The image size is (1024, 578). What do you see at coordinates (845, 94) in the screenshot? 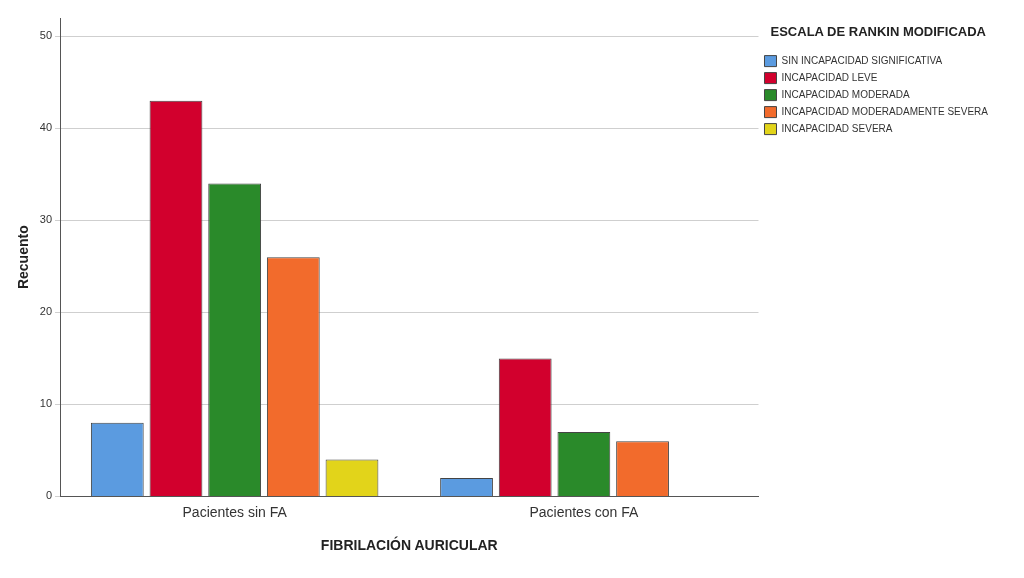
I see `legend-label: INCAPACIDAD MODERADA` at bounding box center [845, 94].